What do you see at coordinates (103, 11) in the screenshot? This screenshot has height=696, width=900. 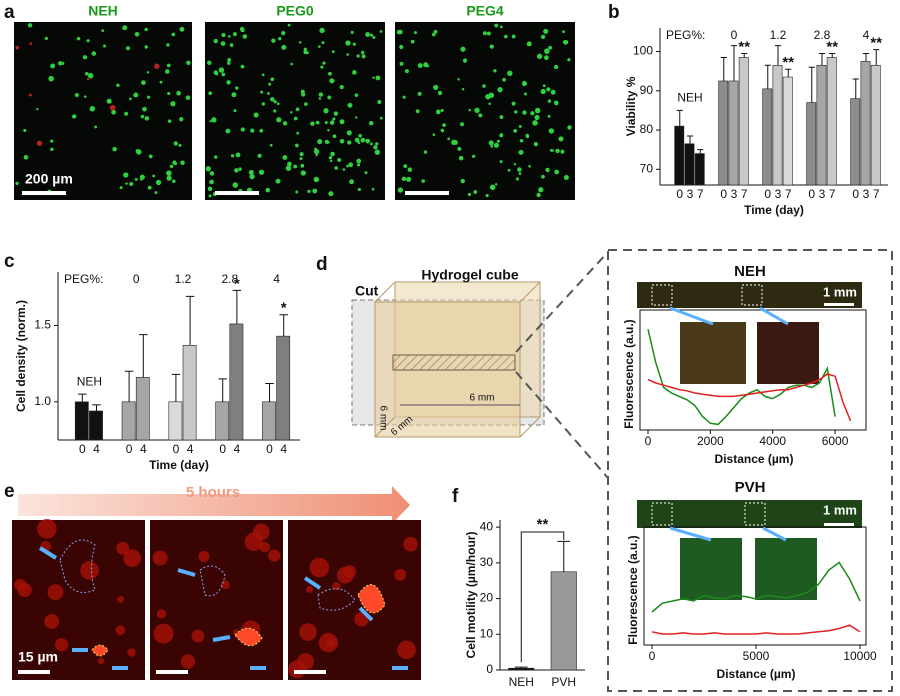 I see `image-title: NEH` at bounding box center [103, 11].